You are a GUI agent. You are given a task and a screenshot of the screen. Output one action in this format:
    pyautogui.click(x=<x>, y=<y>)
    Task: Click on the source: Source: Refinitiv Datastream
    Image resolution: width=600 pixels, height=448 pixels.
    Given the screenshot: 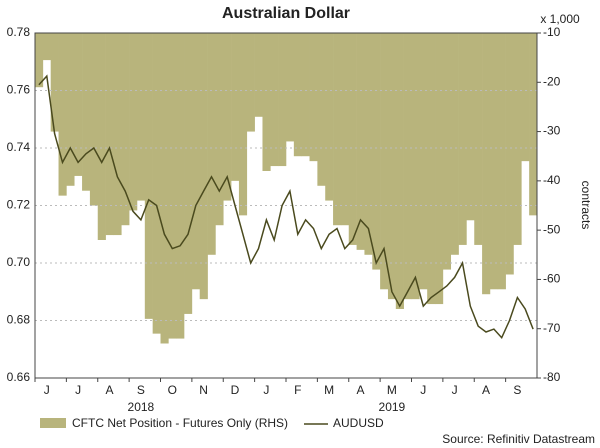 What is the action you would take?
    pyautogui.click(x=518, y=439)
    